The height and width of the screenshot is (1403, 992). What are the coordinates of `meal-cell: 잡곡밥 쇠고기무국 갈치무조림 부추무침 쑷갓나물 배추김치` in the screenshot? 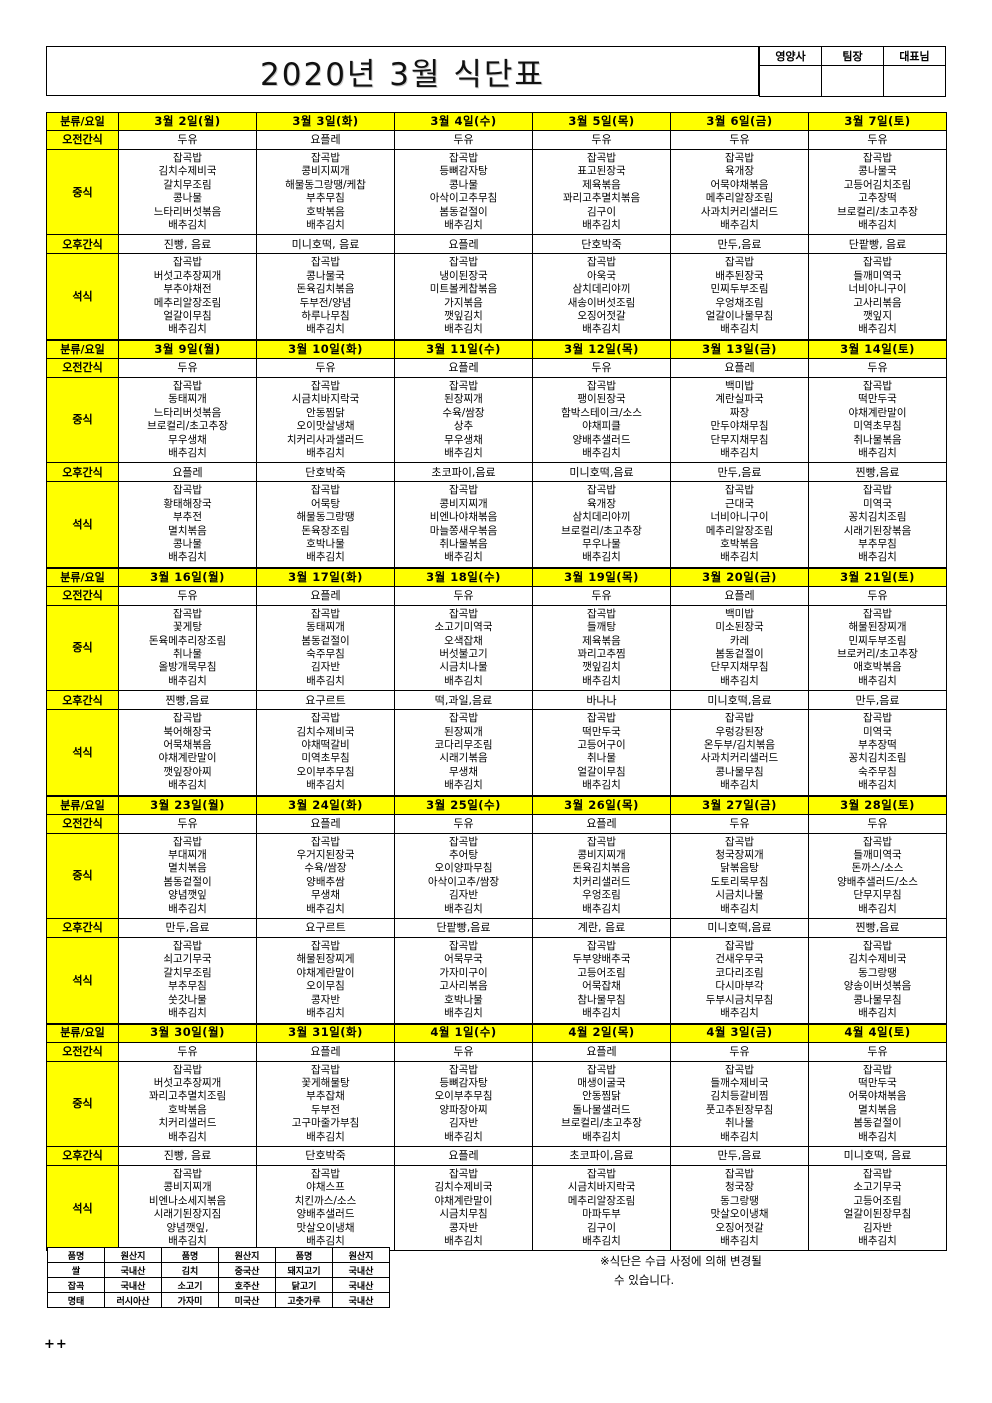 It's located at (187, 980).